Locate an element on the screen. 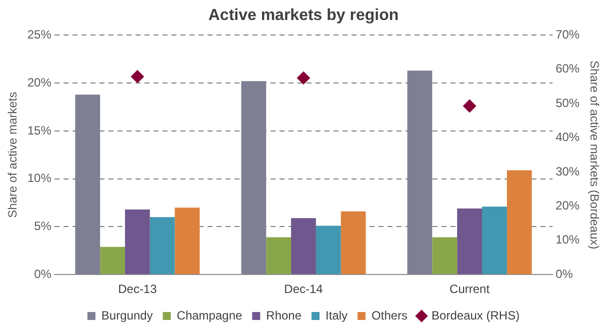  legend-label: Others is located at coordinates (390, 315).